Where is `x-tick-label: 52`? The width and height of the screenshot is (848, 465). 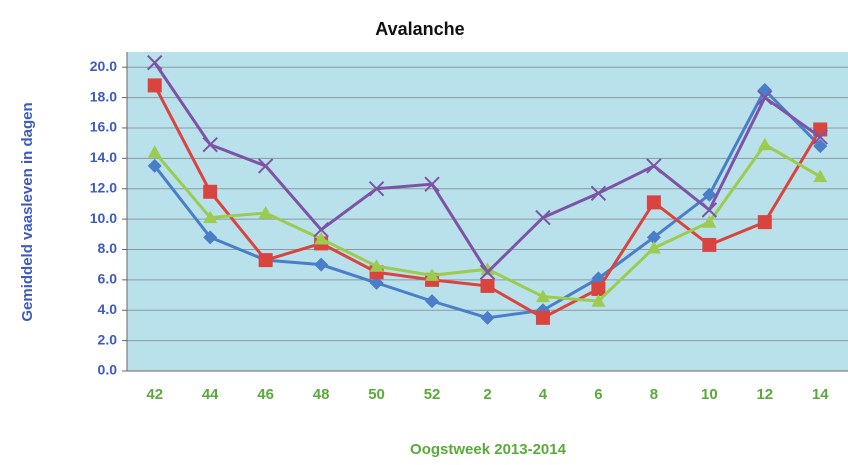 x-tick-label: 52 is located at coordinates (432, 394).